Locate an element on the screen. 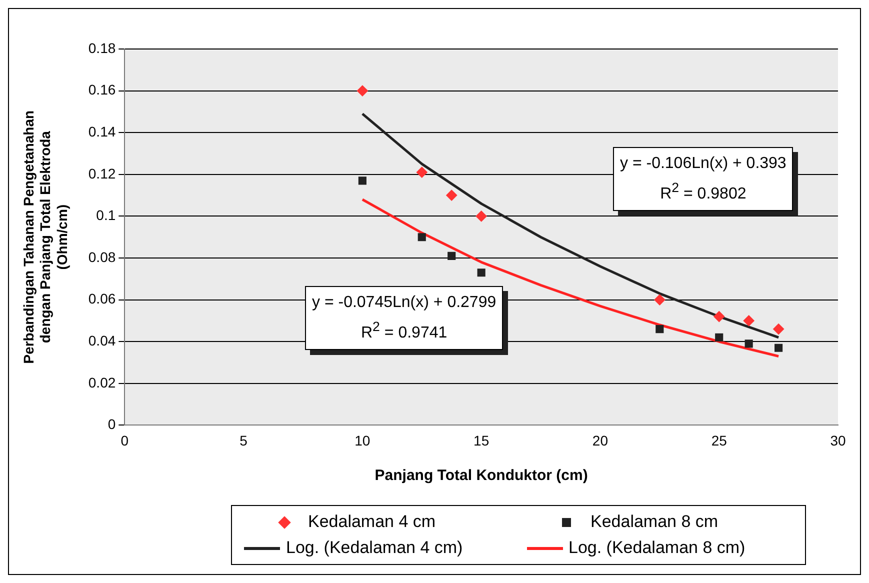 The height and width of the screenshot is (583, 869). legend-label: Log. (Kedalaman 4 cm) is located at coordinates (374, 548).